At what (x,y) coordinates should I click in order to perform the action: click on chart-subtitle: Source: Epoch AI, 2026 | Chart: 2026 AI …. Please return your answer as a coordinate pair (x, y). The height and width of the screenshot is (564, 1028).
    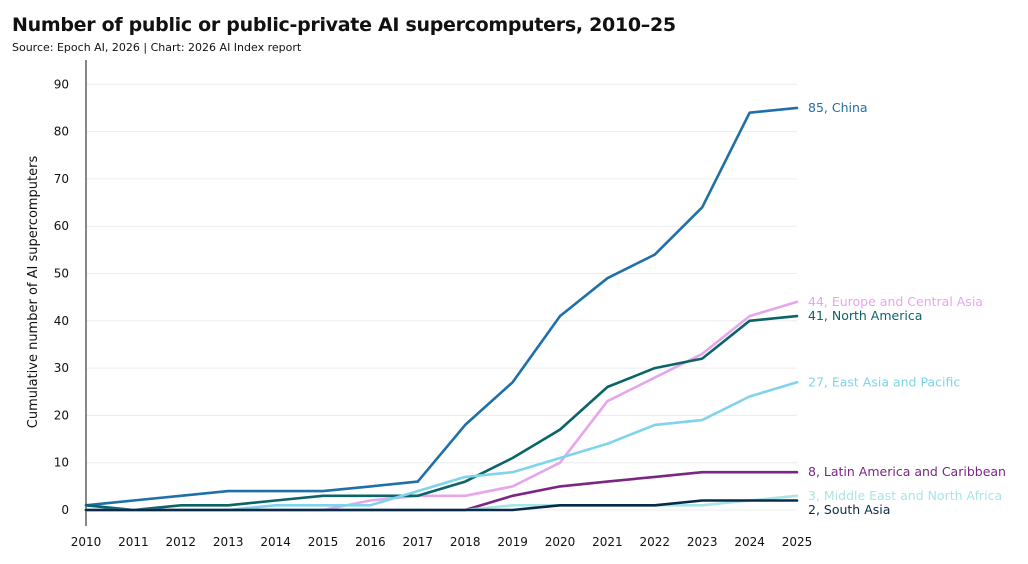
    Looking at the image, I should click on (157, 47).